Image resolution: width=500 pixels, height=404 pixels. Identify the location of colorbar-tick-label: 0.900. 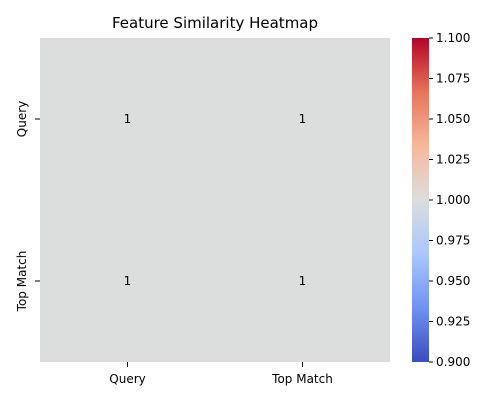
(453, 362).